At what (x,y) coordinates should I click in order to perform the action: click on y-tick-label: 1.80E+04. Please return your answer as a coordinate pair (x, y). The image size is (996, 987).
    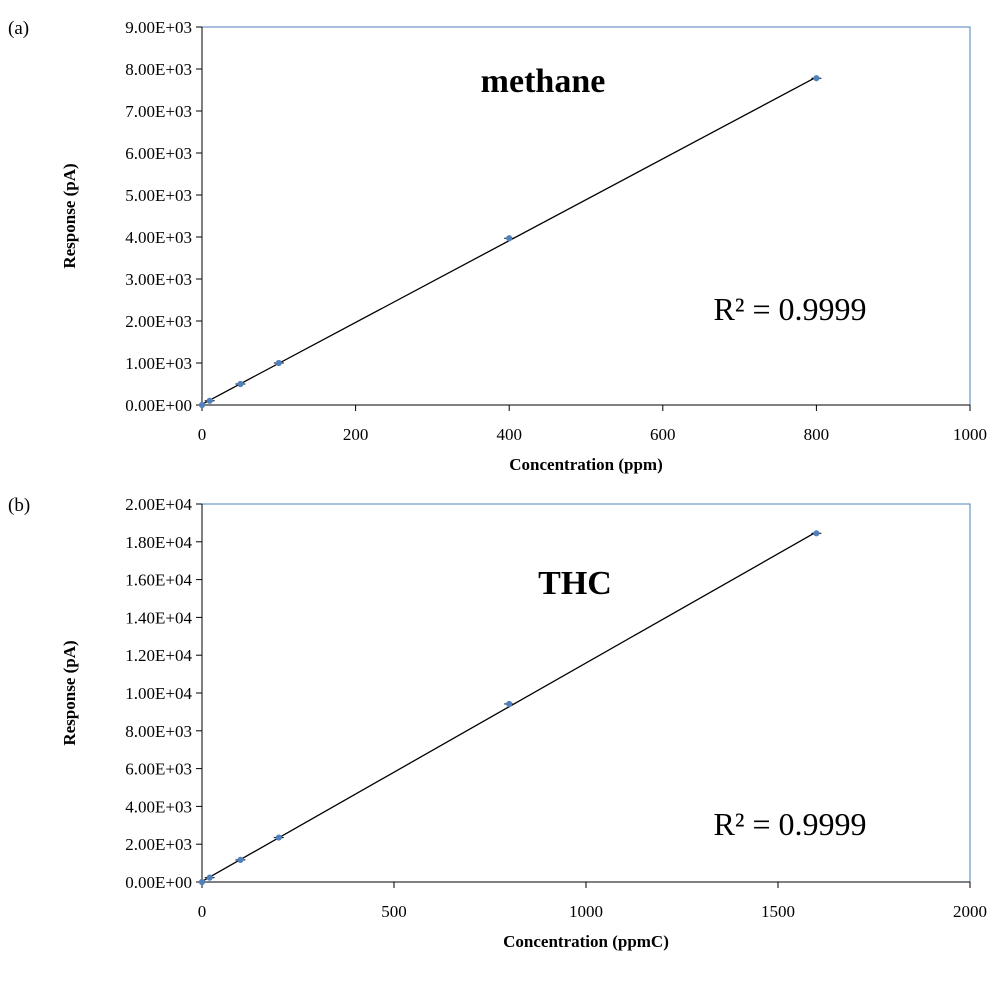
    Looking at the image, I should click on (158, 542).